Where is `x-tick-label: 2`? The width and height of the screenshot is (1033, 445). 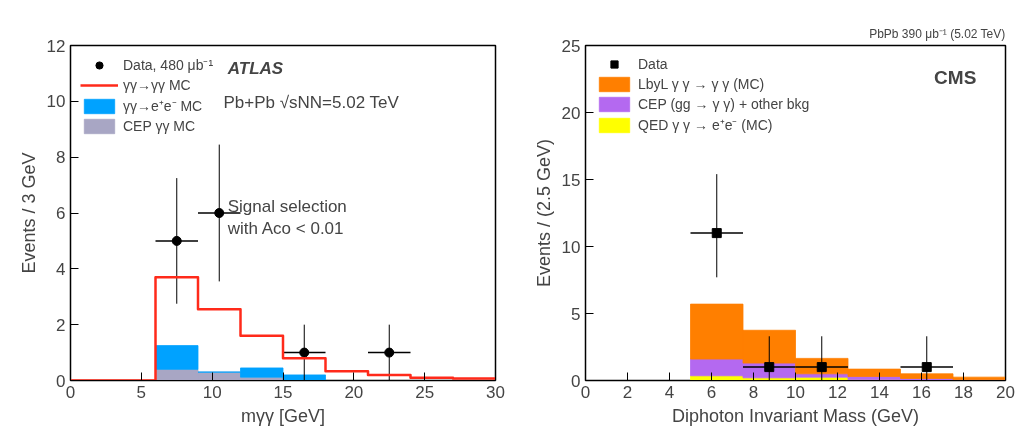
x-tick-label: 2 is located at coordinates (627, 392).